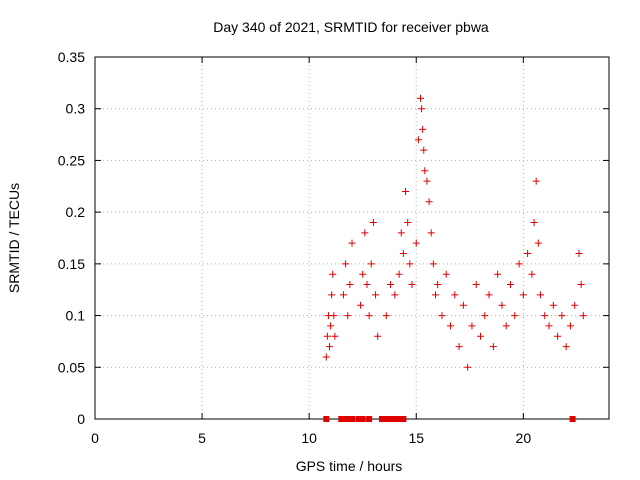 The width and height of the screenshot is (640, 480). I want to click on y-tick-label: 0.2, so click(76, 212).